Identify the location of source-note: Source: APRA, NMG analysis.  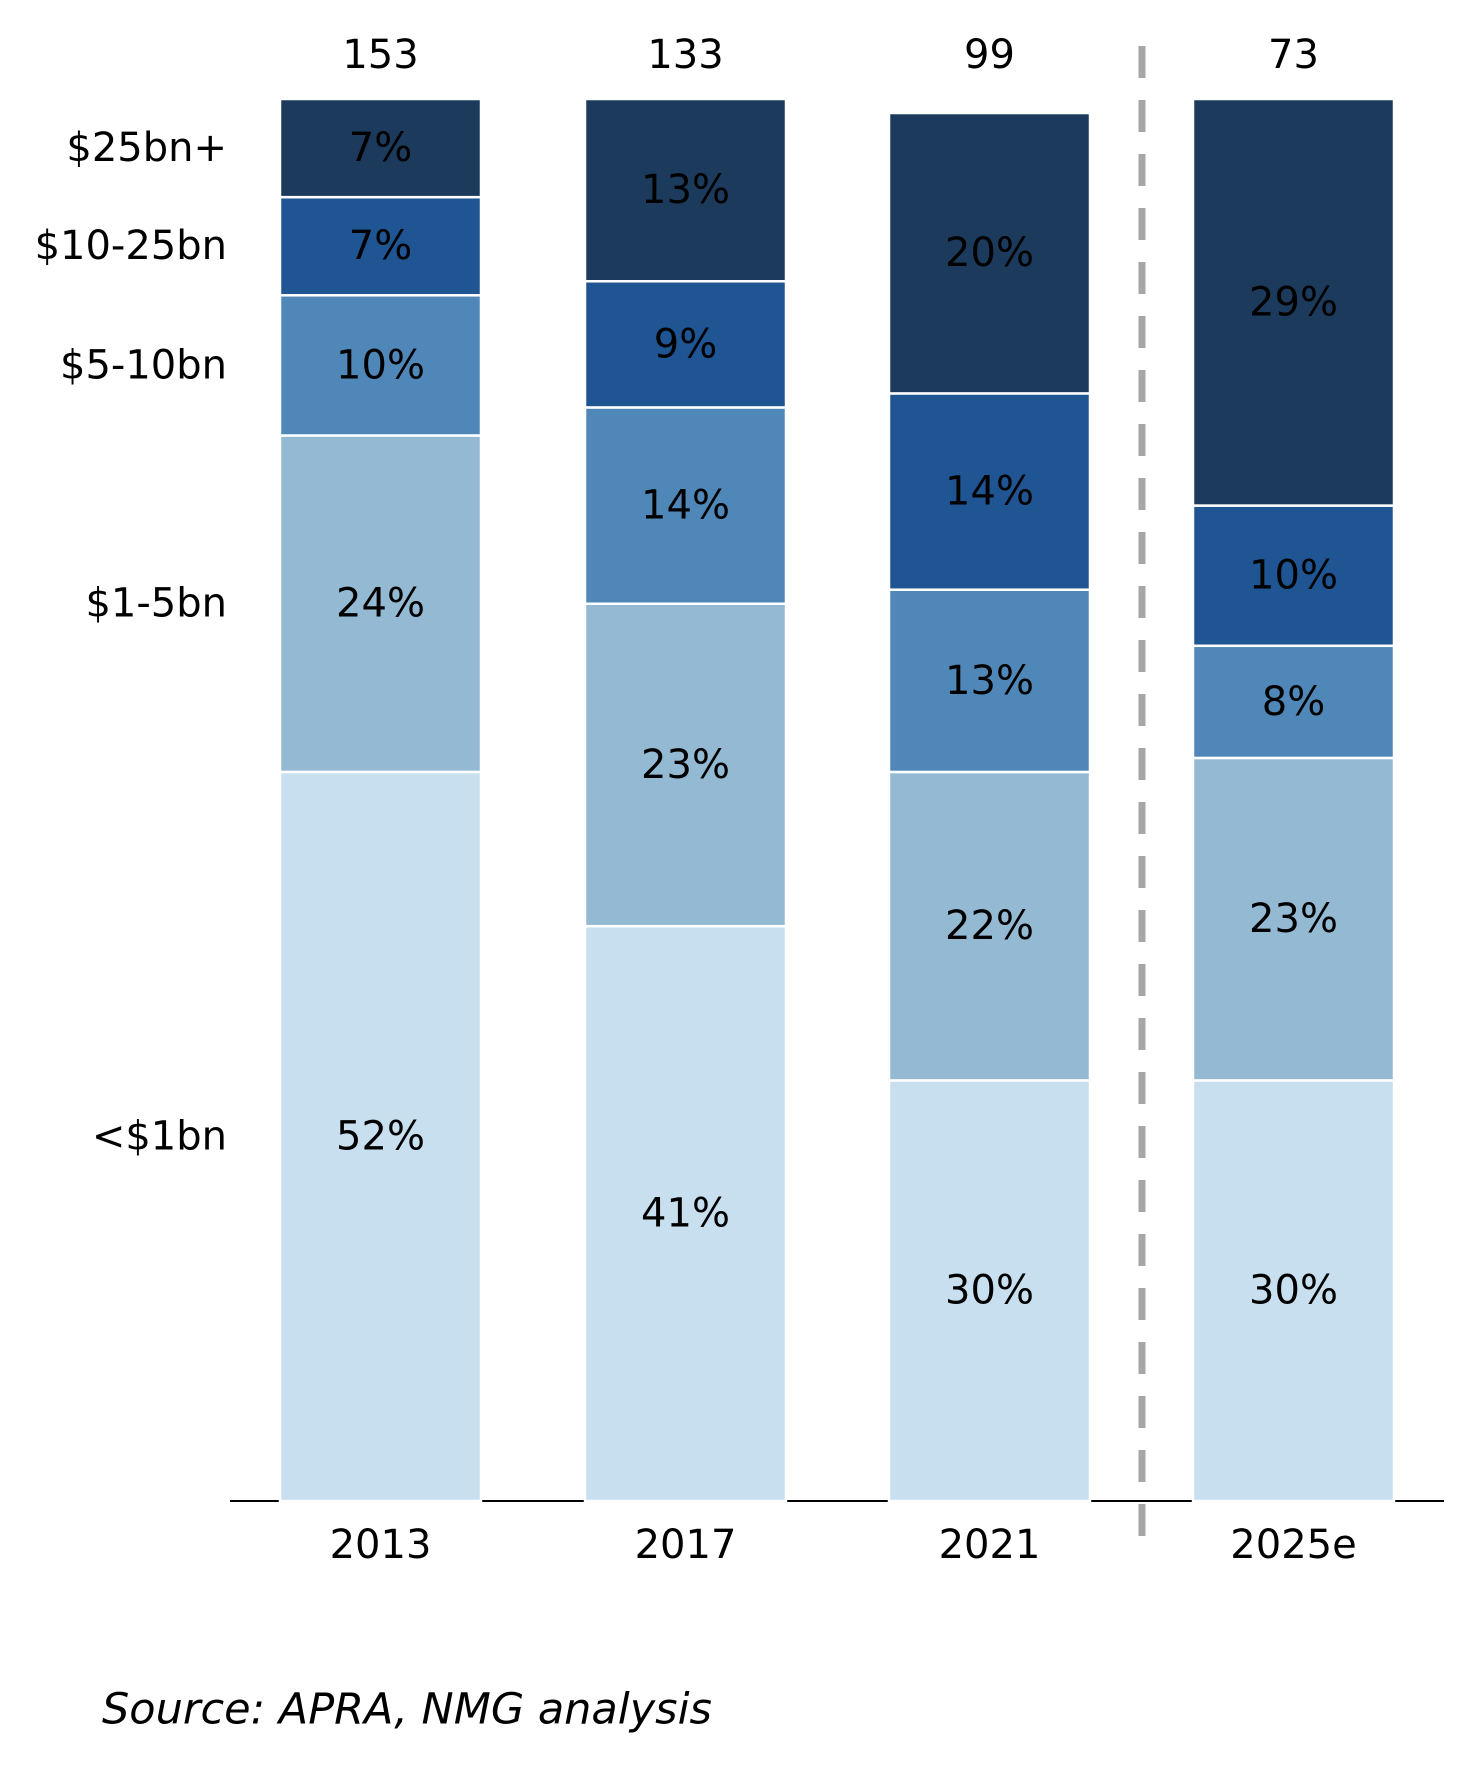
(407, 1710).